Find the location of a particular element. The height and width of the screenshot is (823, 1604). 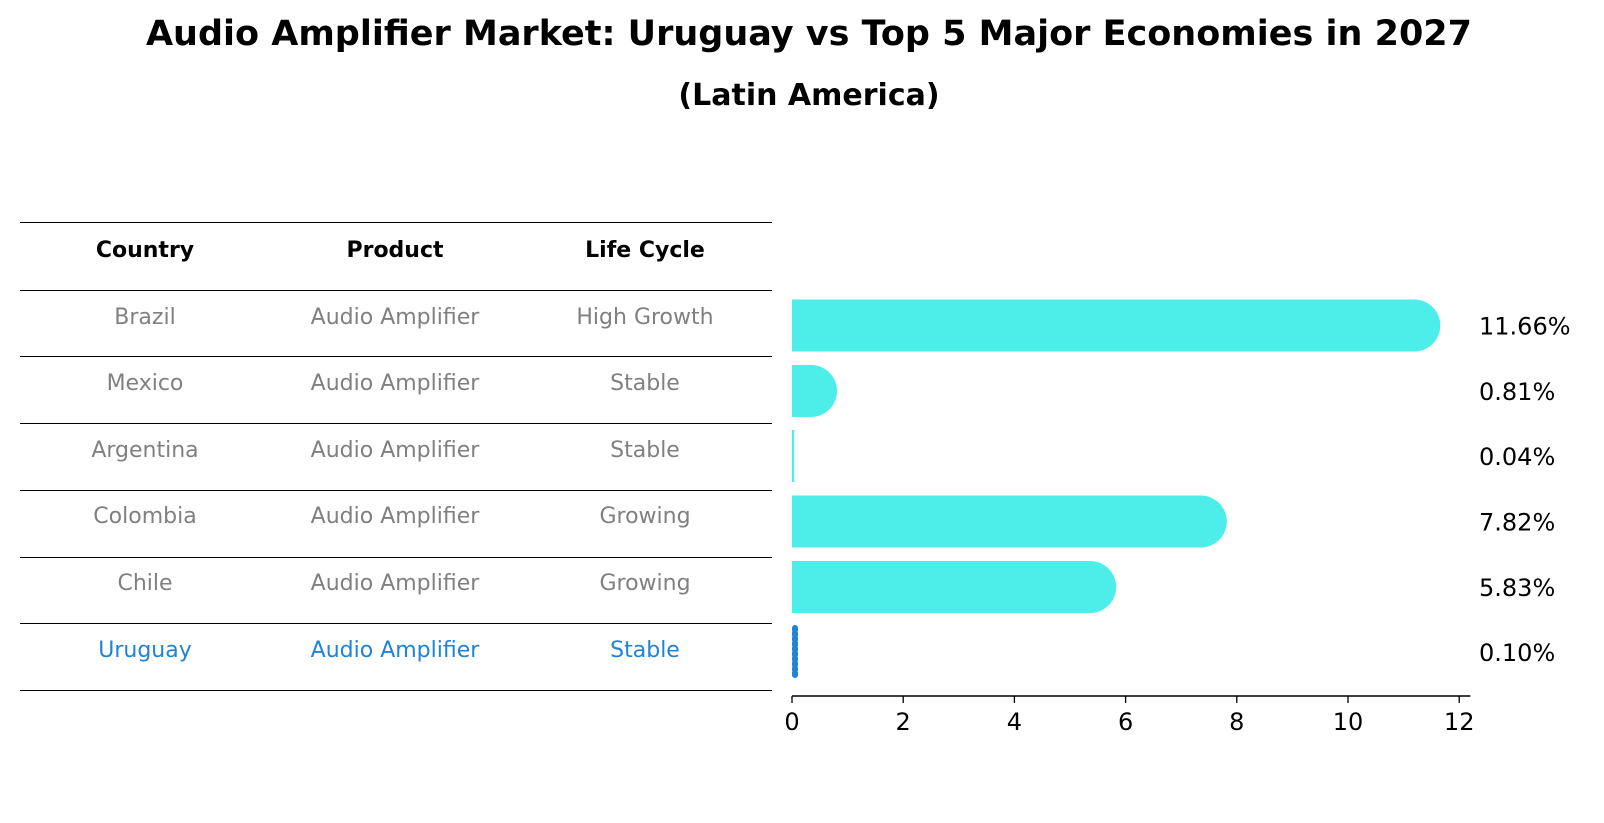

row-country: Argentina is located at coordinates (145, 450).